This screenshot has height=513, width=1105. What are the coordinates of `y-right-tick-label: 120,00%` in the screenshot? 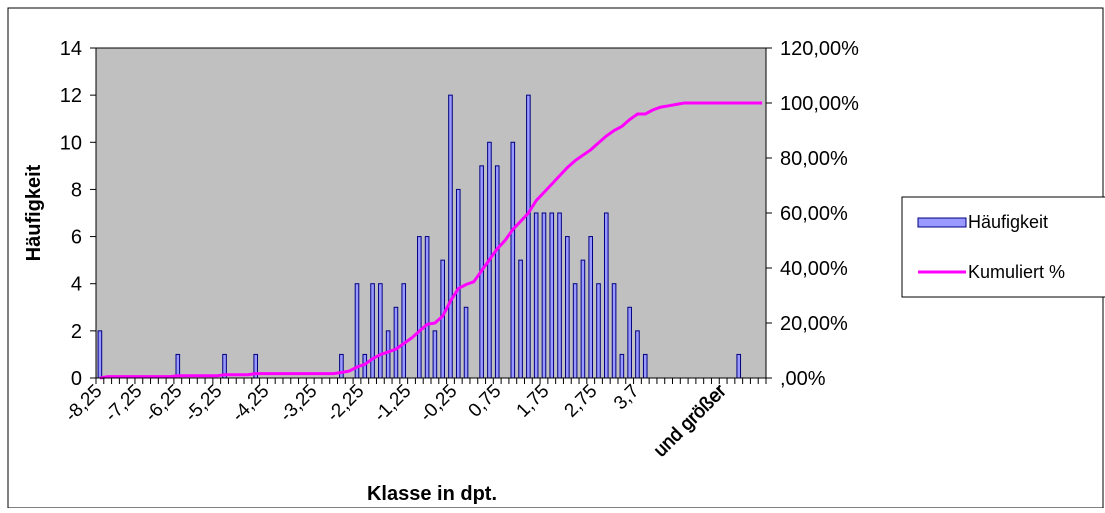 It's located at (819, 49).